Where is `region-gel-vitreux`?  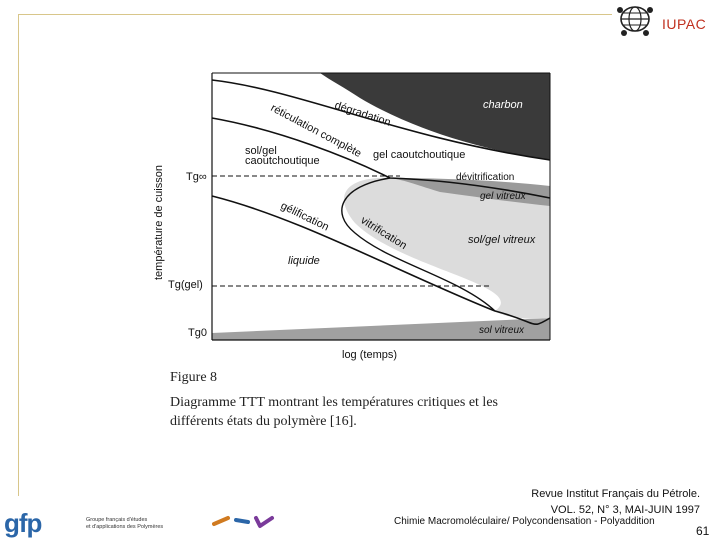
region-gel-vitreux is located at coordinates (470, 192).